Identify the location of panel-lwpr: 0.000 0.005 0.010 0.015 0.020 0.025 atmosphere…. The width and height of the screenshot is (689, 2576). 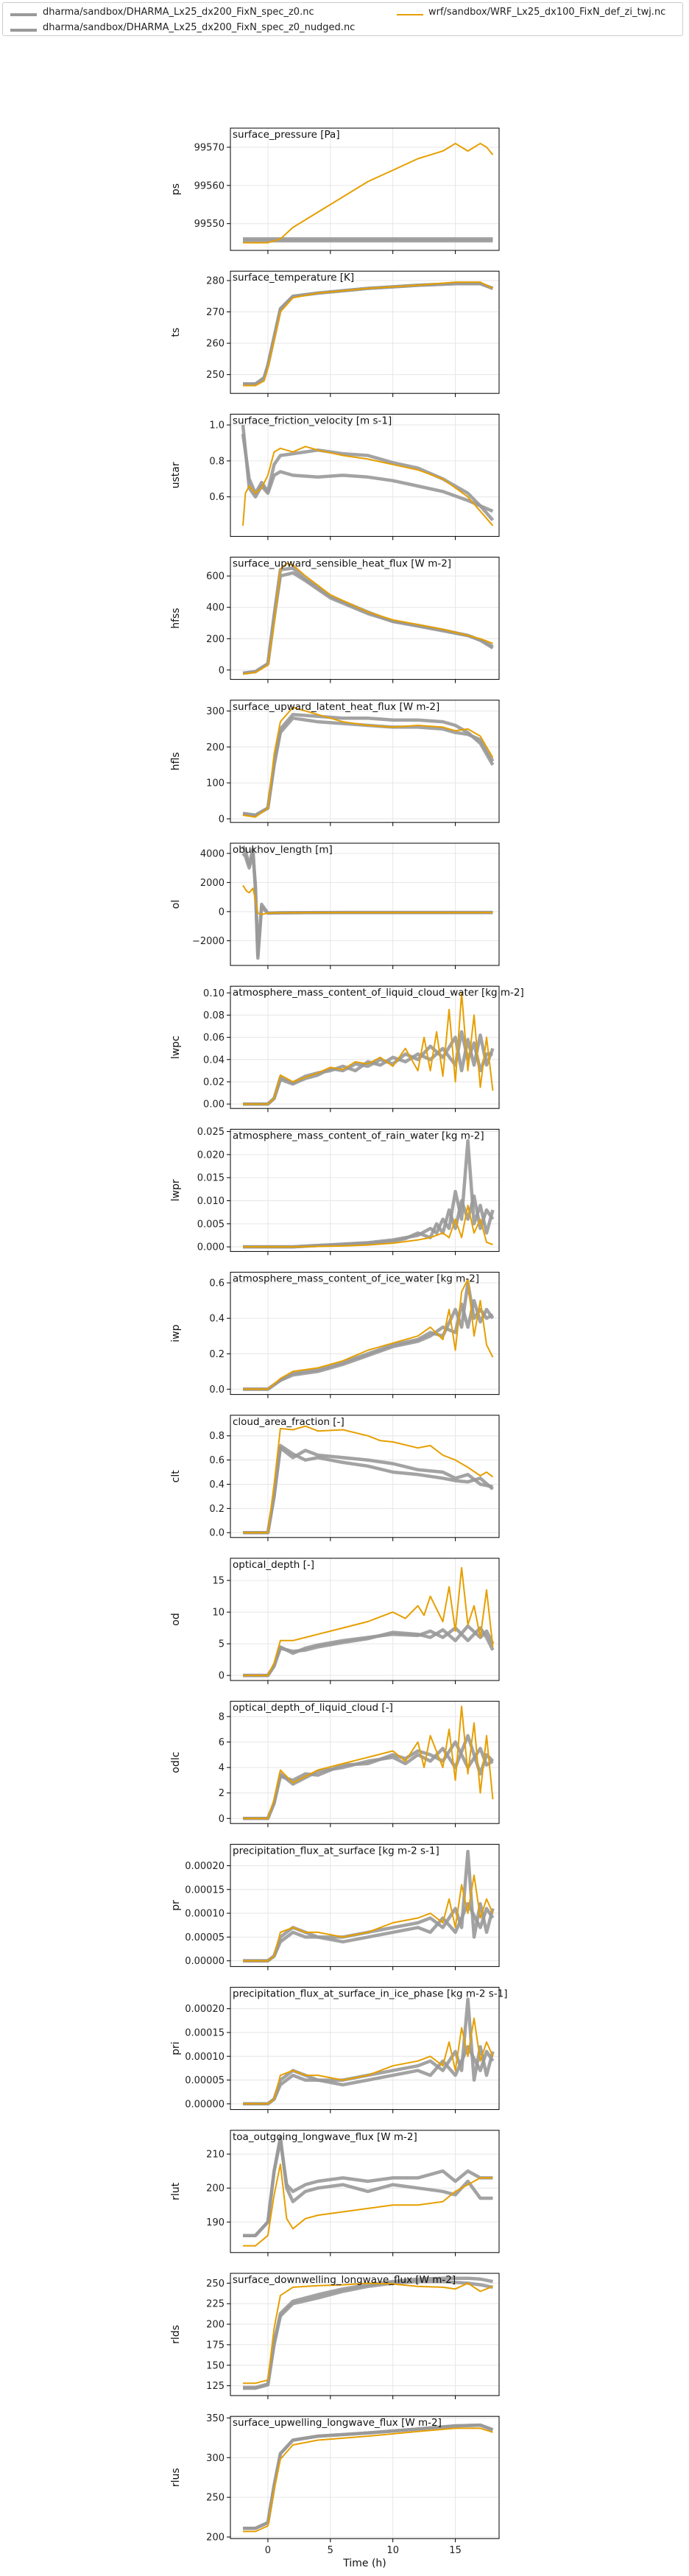
(335, 1191).